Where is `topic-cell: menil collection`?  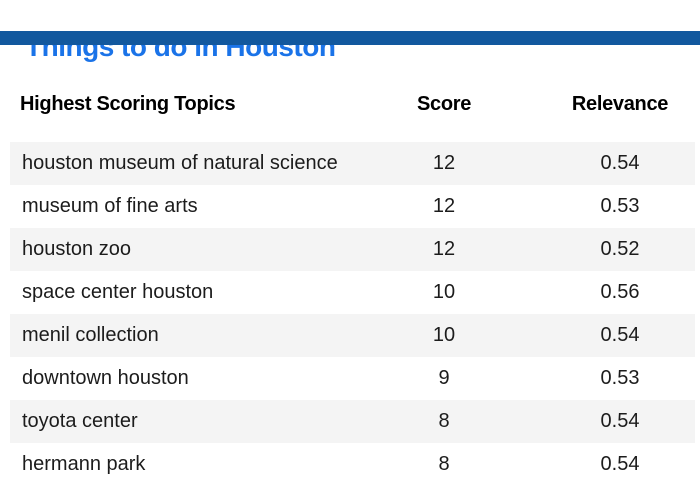
topic-cell: menil collection is located at coordinates (90, 335).